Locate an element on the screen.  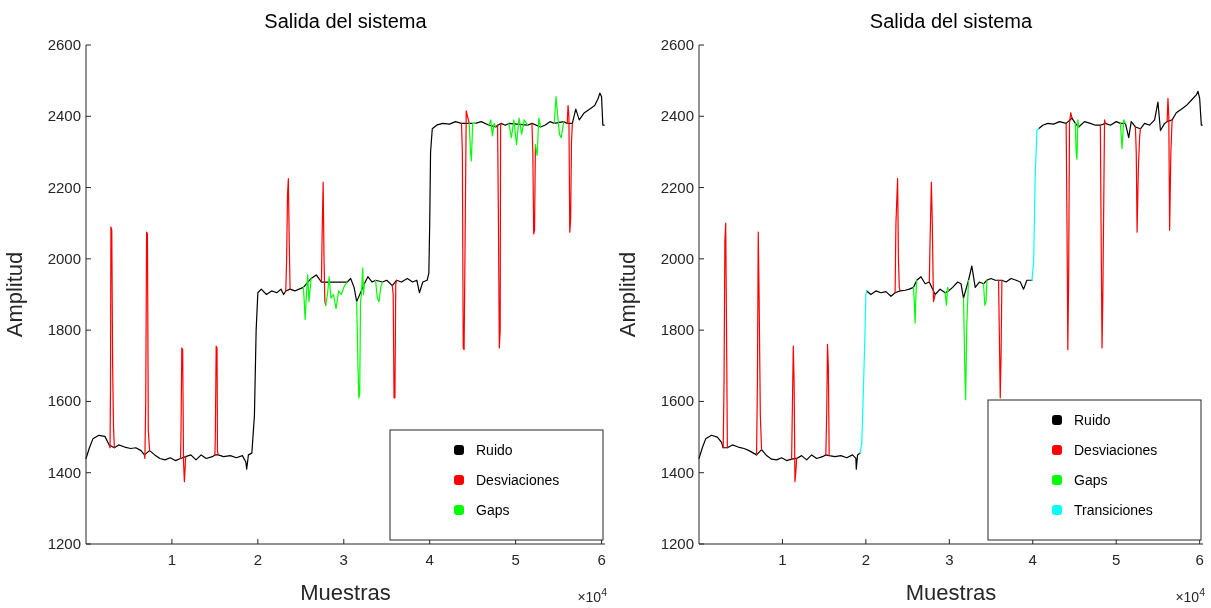
legend-label: Transiciones is located at coordinates (1113, 510).